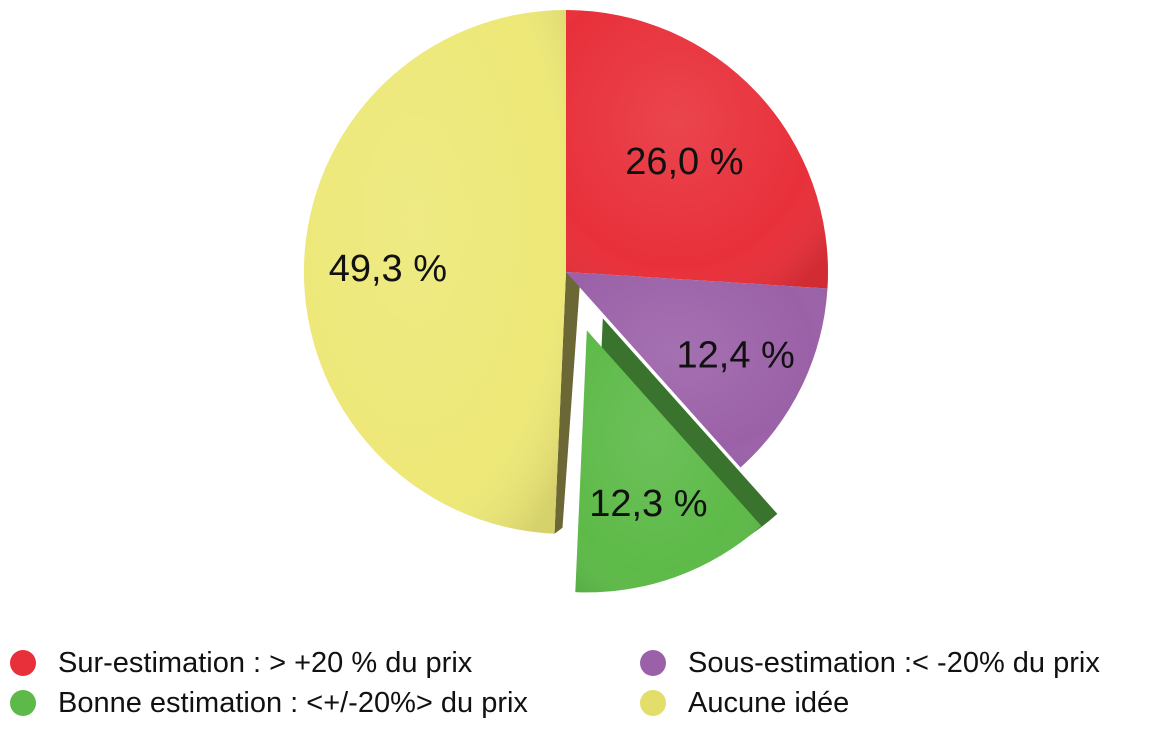 The height and width of the screenshot is (738, 1150). I want to click on slice-sous-estimation-shading, so click(697, 370).